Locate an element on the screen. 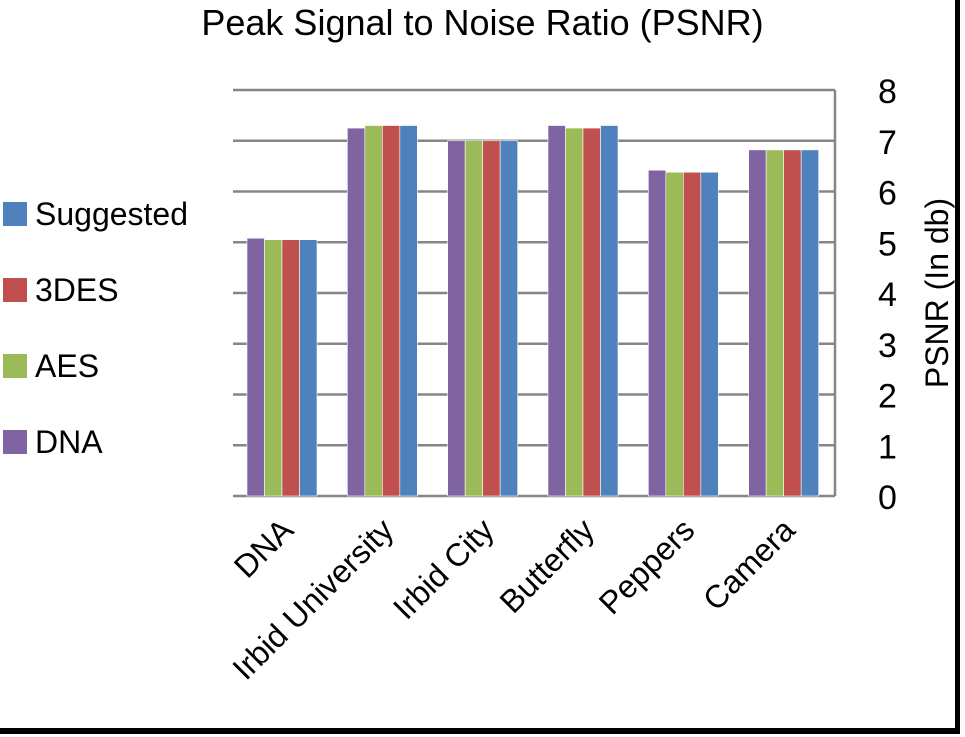  x-tick-label: Irbid City is located at coordinates (443, 568).